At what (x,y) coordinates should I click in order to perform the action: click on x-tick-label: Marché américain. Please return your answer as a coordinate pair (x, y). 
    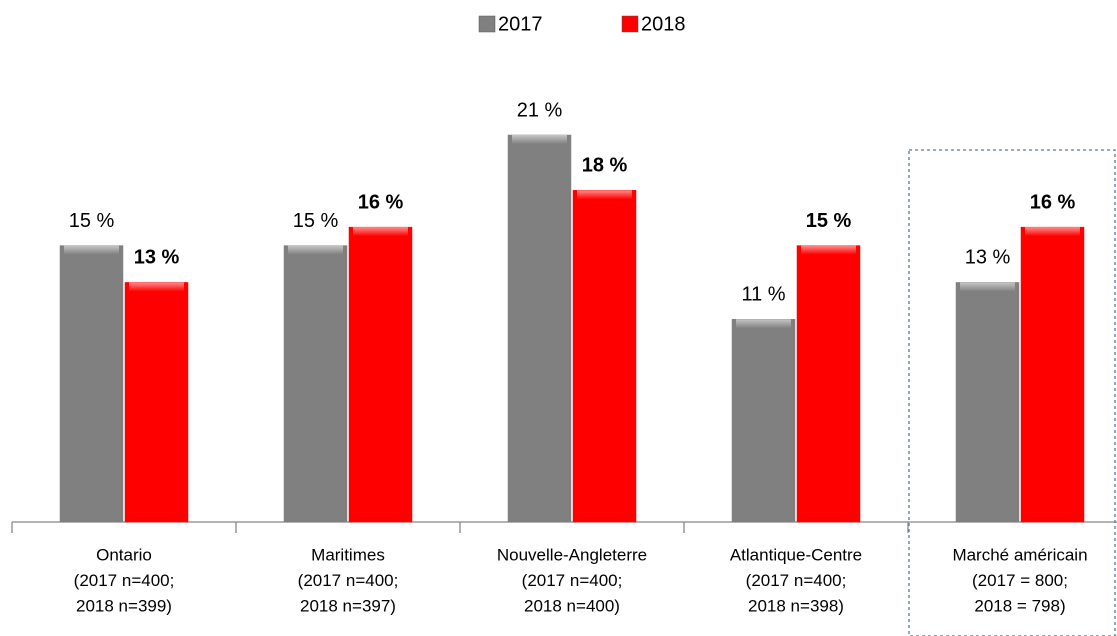
    Looking at the image, I should click on (1019, 554).